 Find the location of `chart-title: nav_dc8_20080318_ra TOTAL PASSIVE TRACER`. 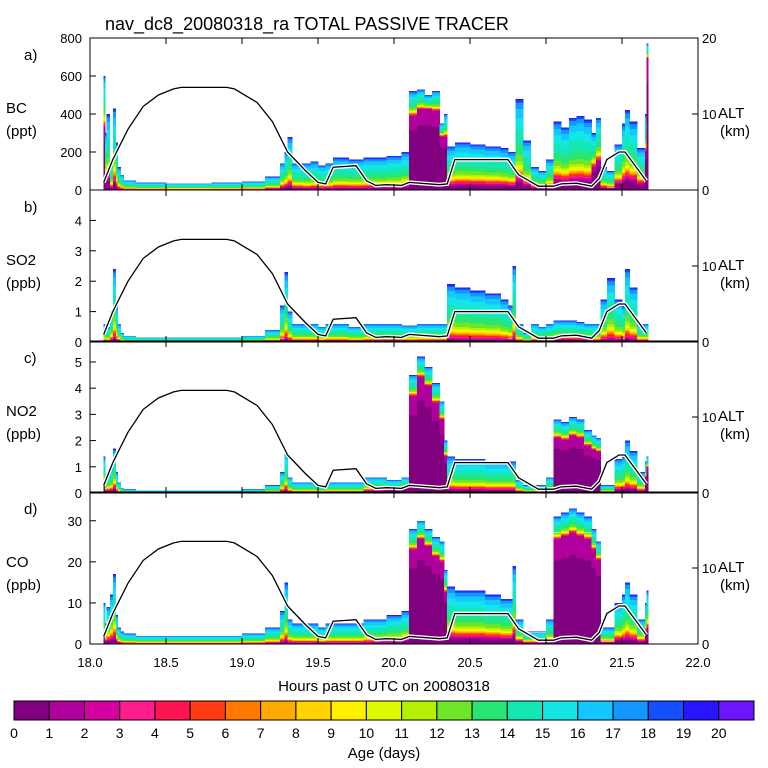

chart-title: nav_dc8_20080318_ra TOTAL PASSIVE TRACER is located at coordinates (307, 24).